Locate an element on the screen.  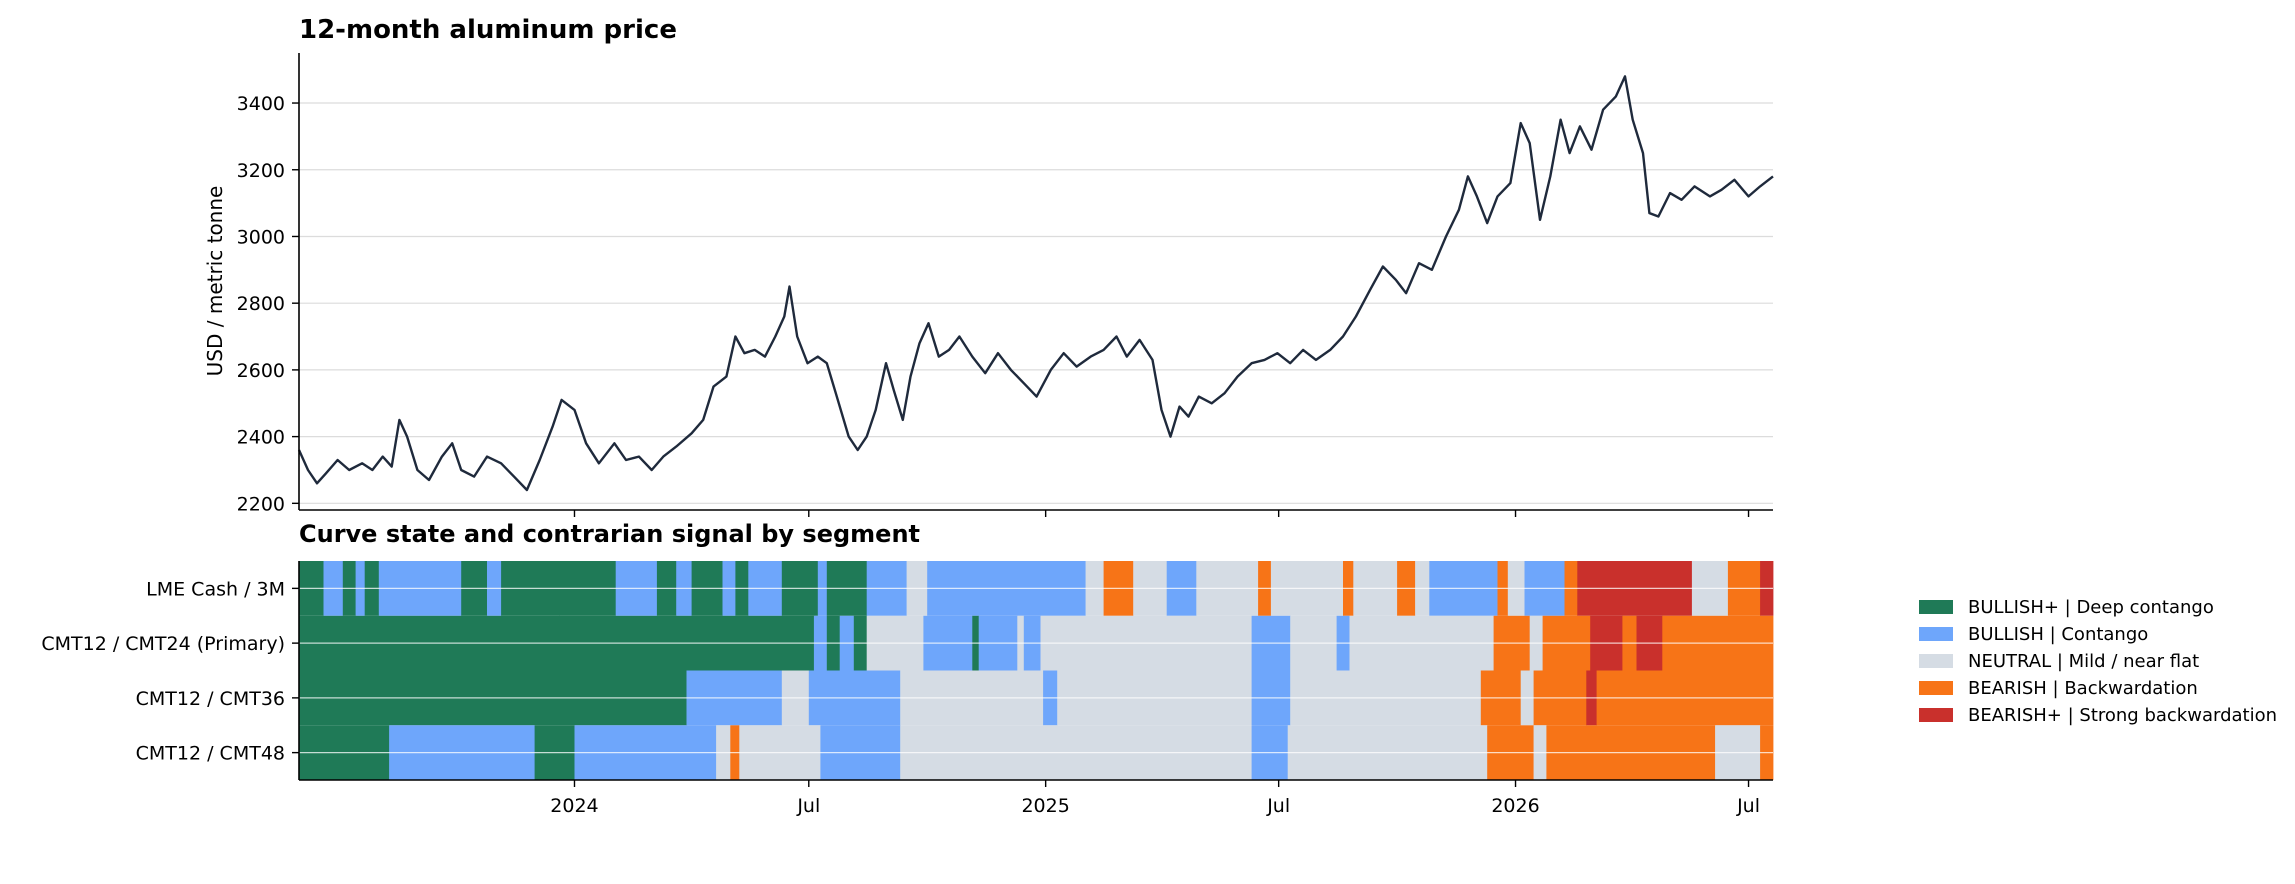
price-y-tick-label: 2800 is located at coordinates (261, 304).